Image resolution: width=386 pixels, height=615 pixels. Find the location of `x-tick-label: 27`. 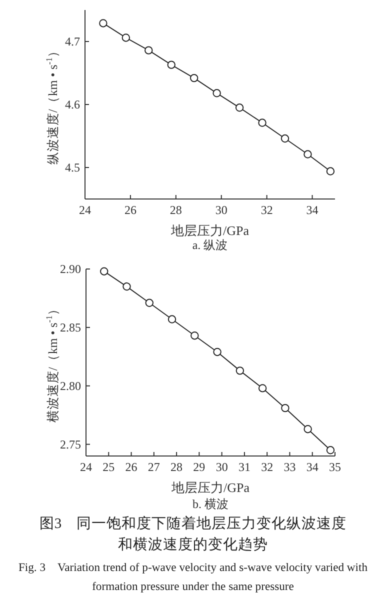

x-tick-label: 27 is located at coordinates (154, 467).